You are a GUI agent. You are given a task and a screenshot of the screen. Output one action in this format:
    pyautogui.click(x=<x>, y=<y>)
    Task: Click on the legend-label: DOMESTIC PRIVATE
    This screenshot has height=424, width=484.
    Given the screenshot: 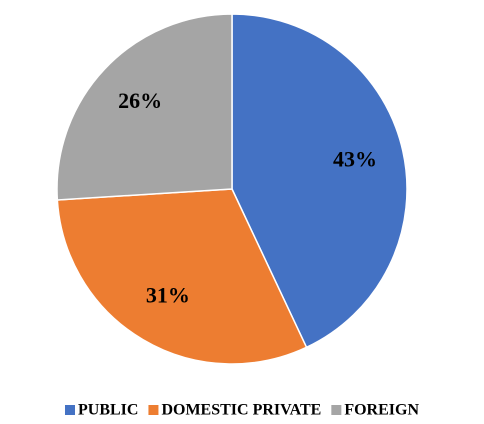 What is the action you would take?
    pyautogui.click(x=241, y=410)
    